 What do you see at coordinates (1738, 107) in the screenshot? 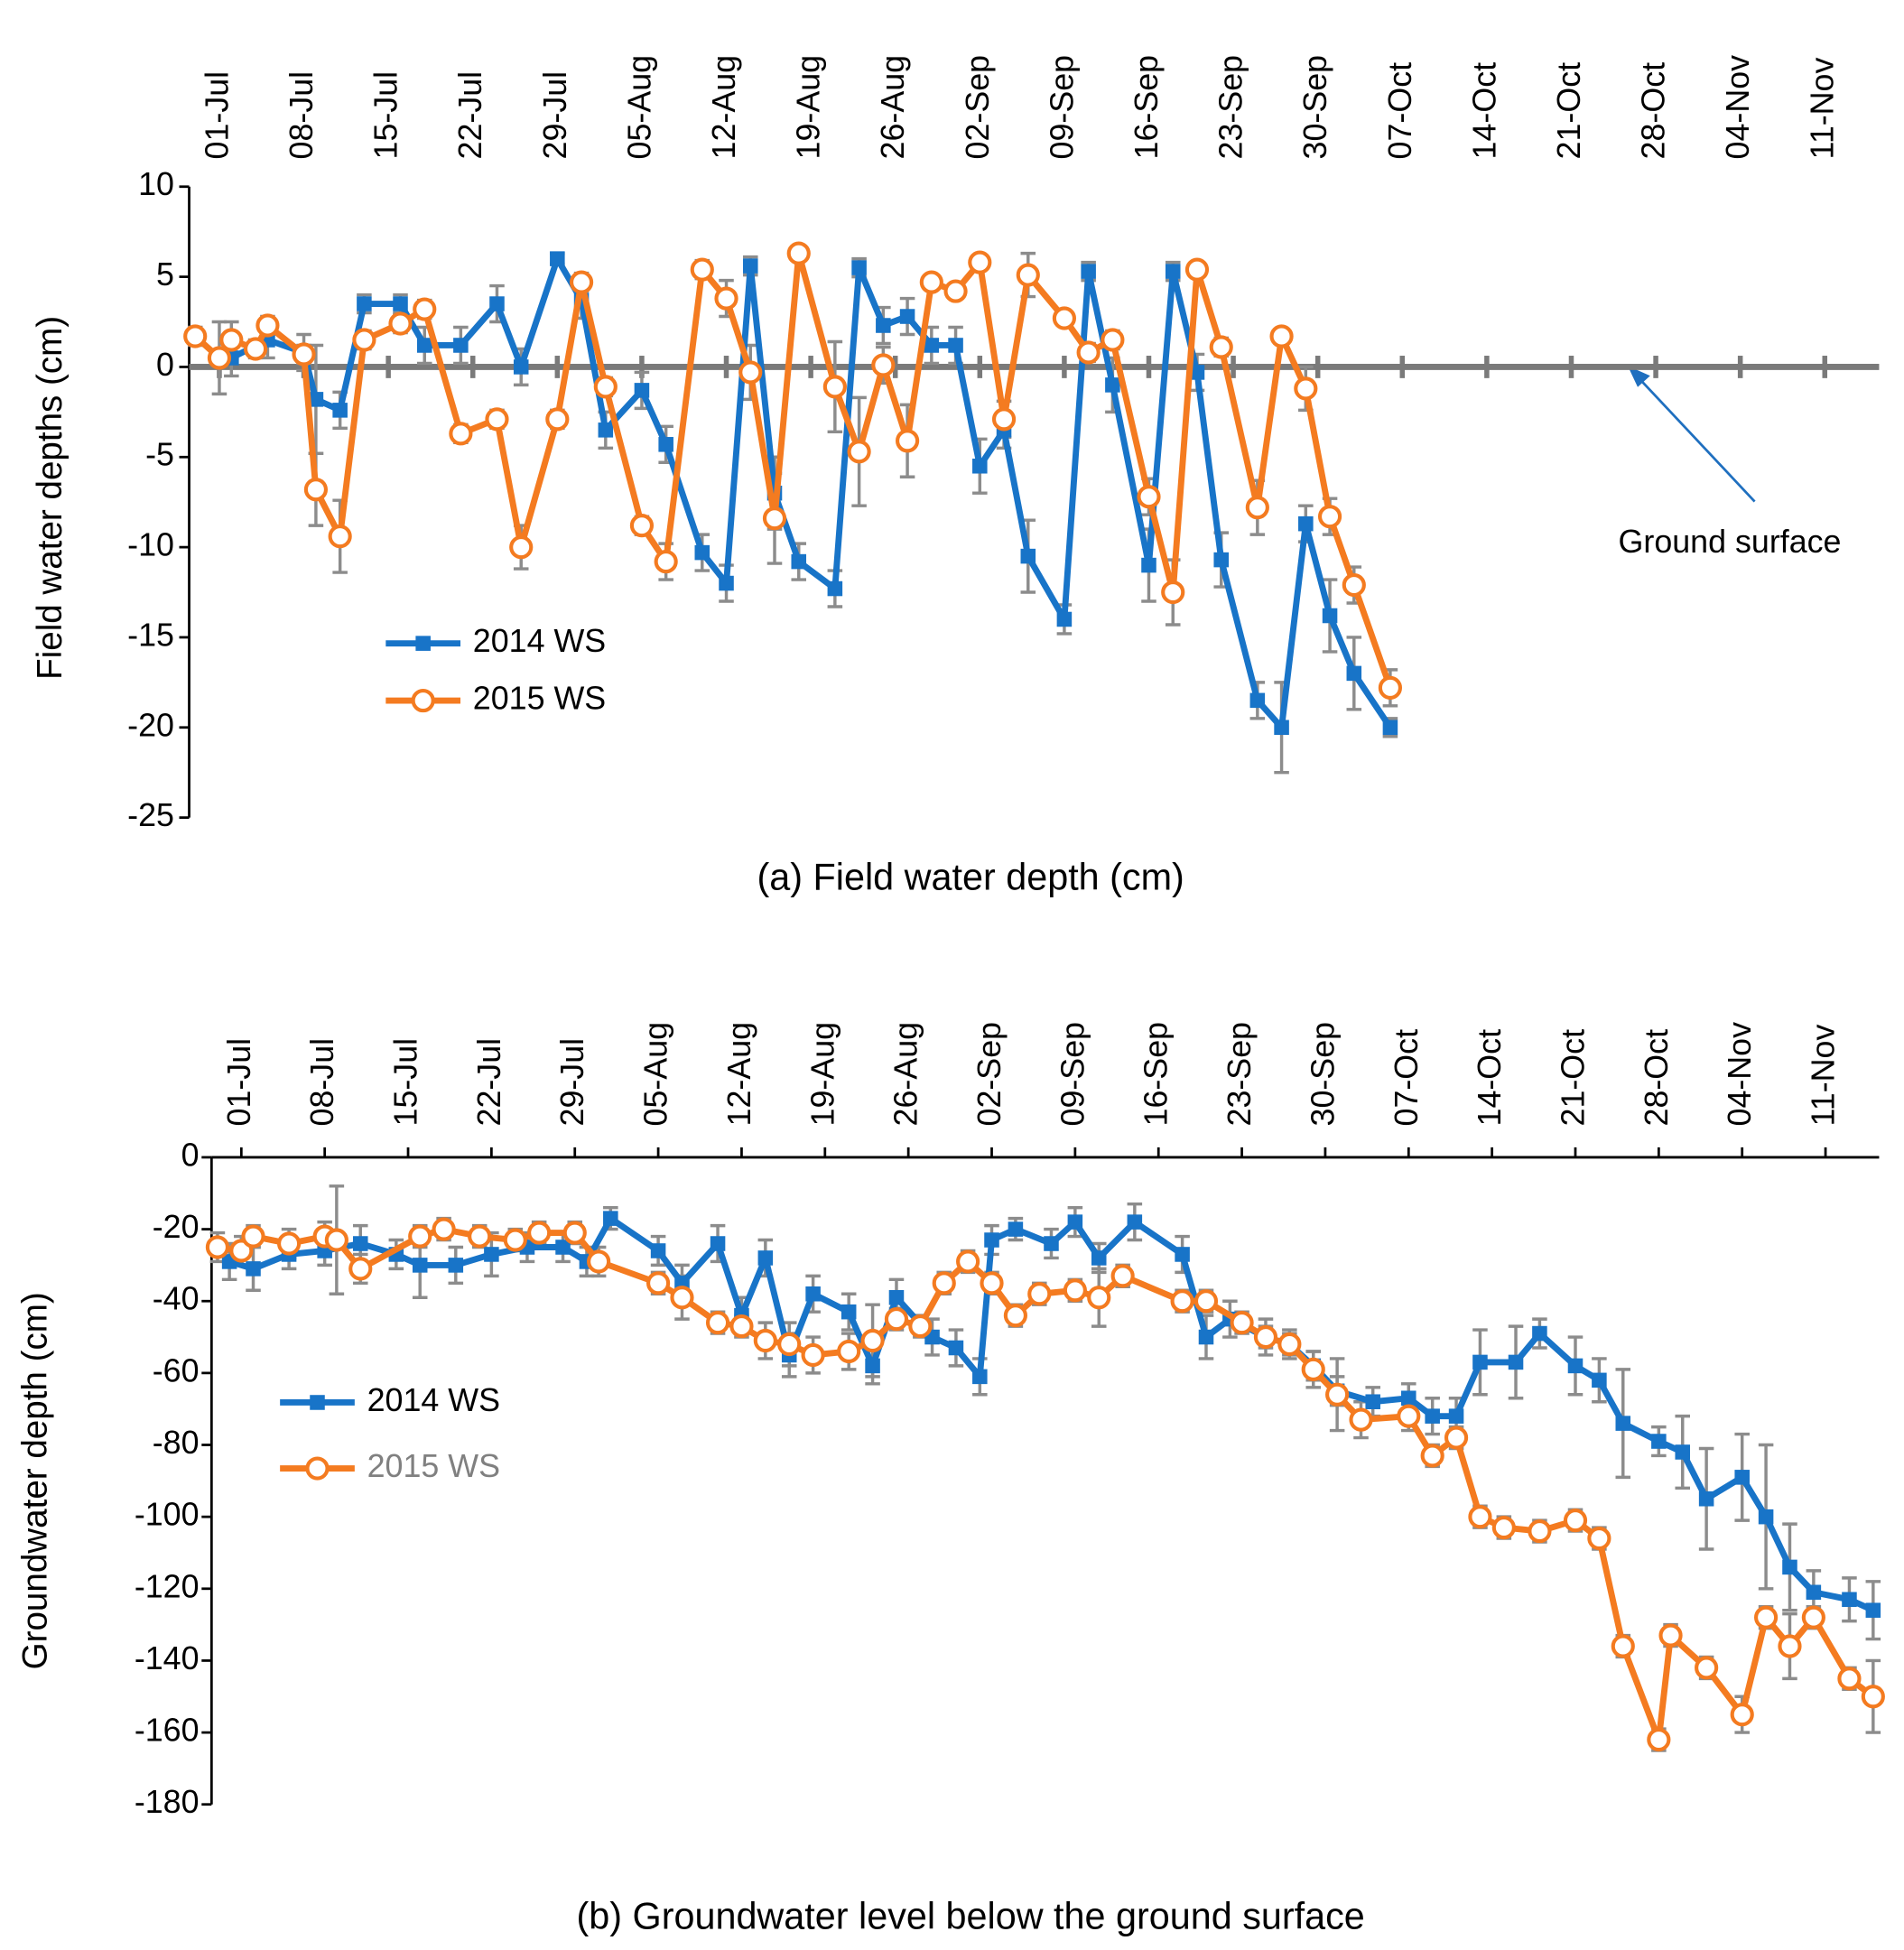
I see `x-tick-label: 04-Nov` at bounding box center [1738, 107].